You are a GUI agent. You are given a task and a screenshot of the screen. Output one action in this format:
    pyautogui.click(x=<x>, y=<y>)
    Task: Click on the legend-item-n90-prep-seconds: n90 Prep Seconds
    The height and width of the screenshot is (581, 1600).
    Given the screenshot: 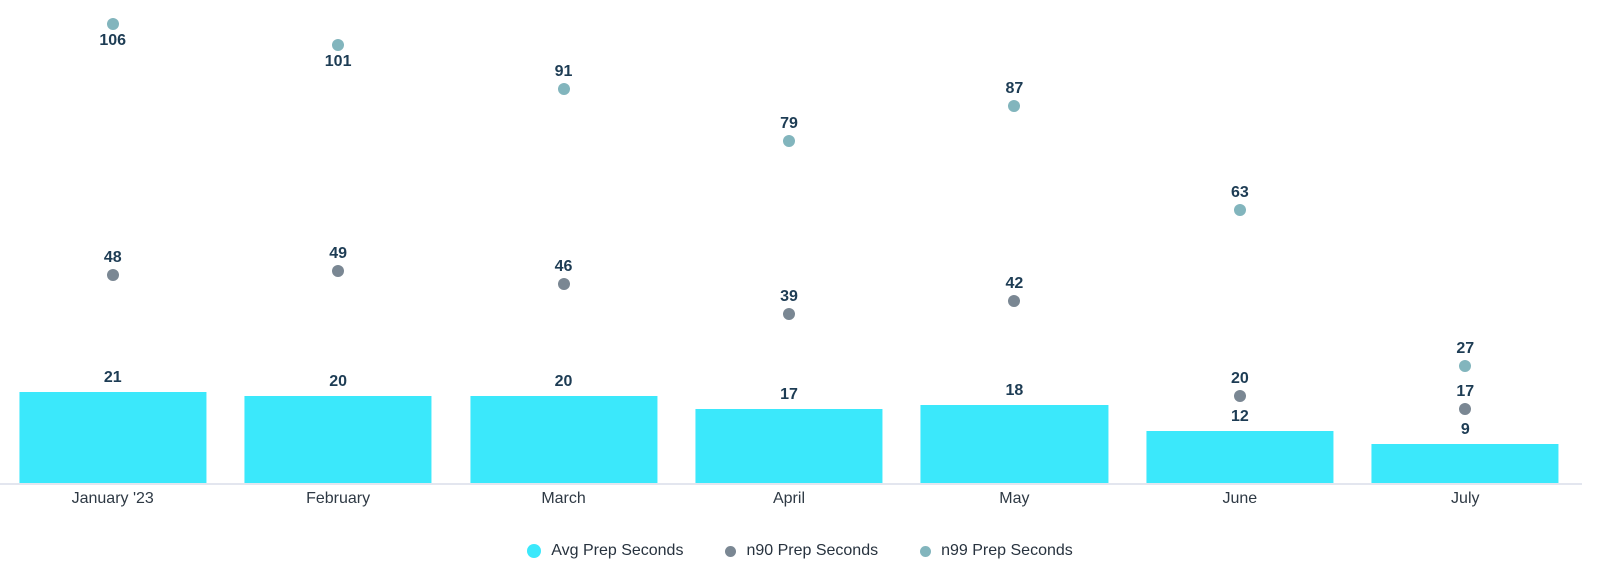 What is the action you would take?
    pyautogui.click(x=801, y=551)
    